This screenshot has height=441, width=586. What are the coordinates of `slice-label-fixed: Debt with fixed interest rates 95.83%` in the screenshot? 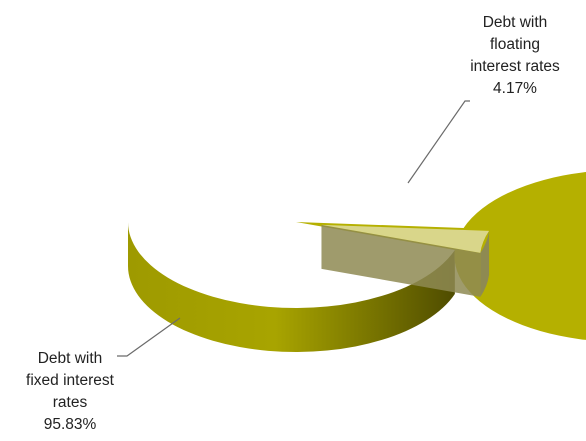 It's located at (70, 392).